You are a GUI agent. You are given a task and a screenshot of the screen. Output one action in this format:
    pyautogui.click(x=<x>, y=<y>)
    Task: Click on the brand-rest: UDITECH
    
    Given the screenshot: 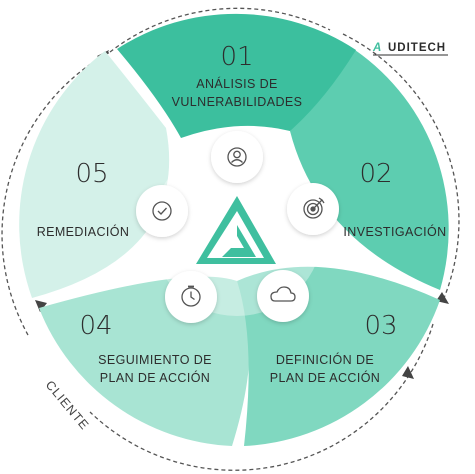 What is the action you would take?
    pyautogui.click(x=417, y=48)
    